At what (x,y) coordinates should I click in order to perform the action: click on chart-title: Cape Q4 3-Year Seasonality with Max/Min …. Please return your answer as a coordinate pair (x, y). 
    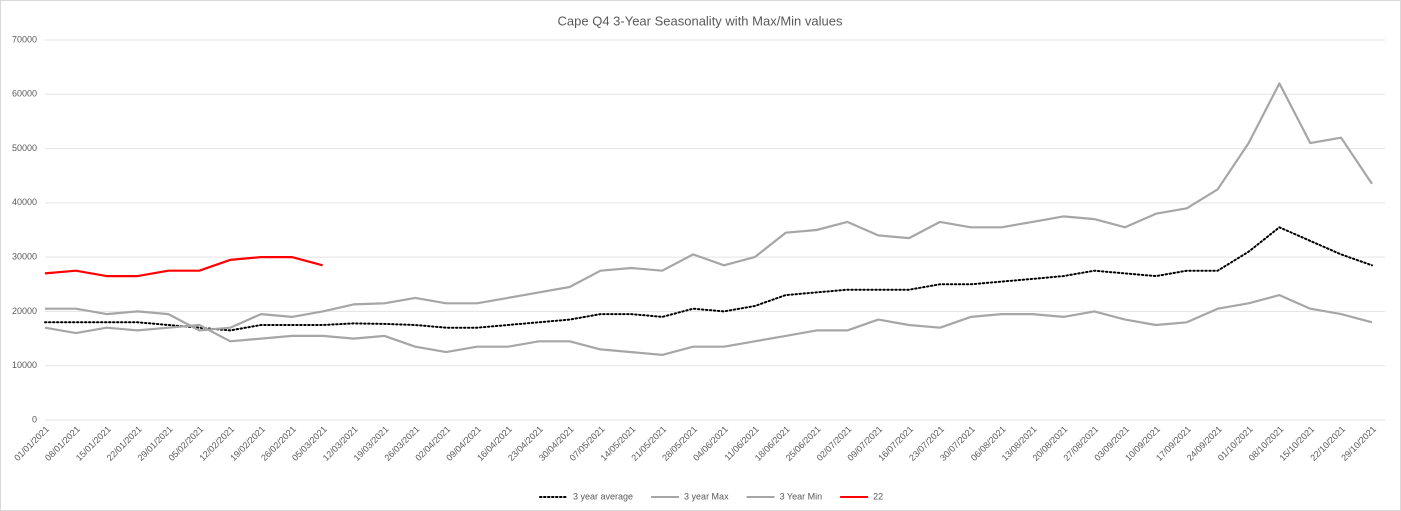
    Looking at the image, I should click on (700, 20).